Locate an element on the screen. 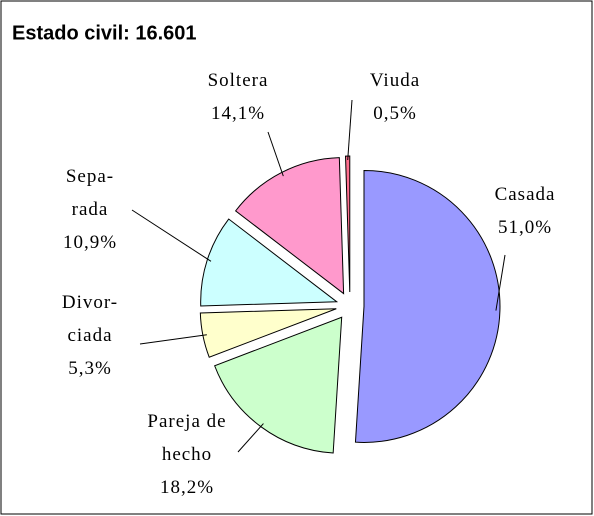  slice-label: Viuda 0,5% is located at coordinates (395, 97).